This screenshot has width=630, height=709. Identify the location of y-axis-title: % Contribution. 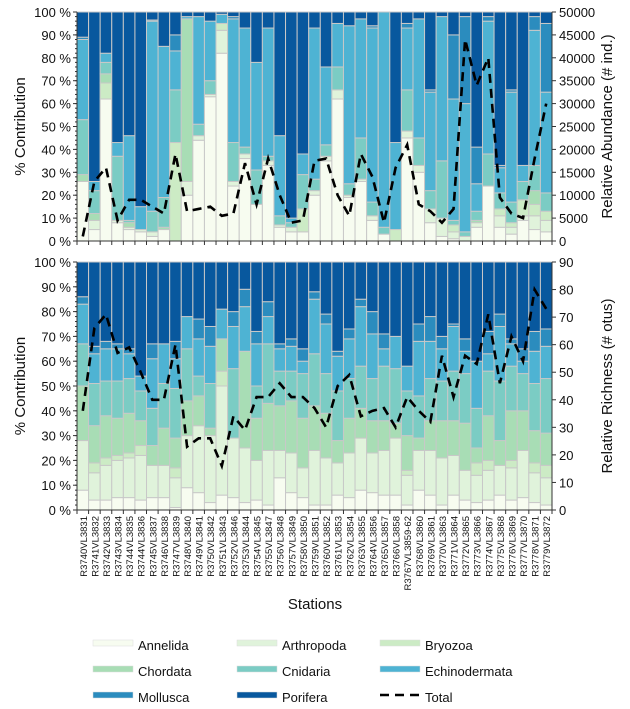
(20, 386).